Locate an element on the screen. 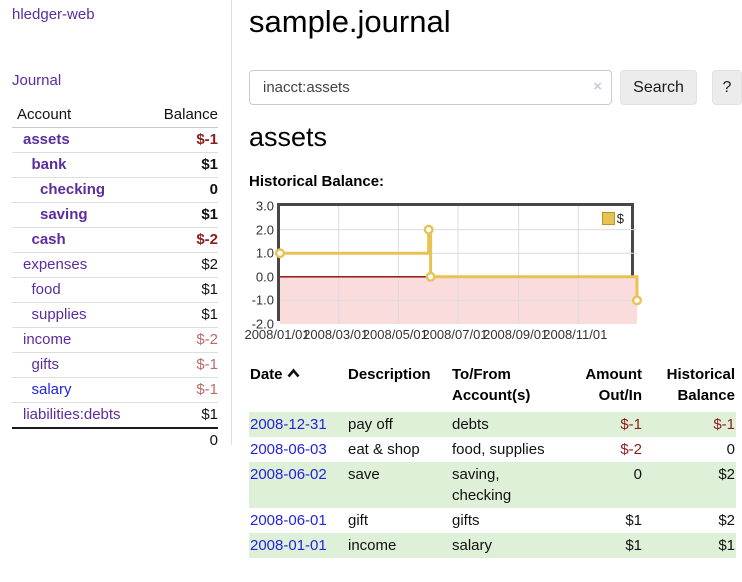  y-tick-label: 2.0 is located at coordinates (264, 230).